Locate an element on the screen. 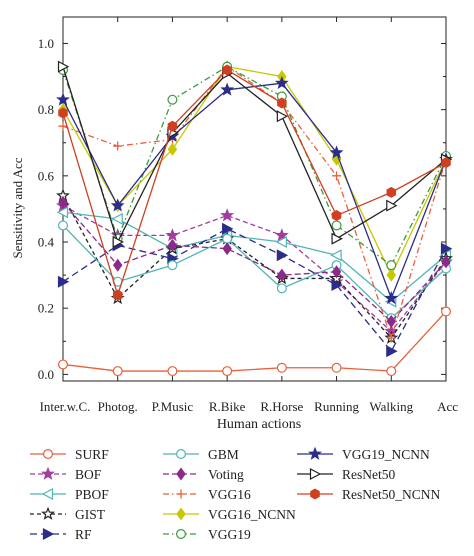 Image resolution: width=474 pixels, height=556 pixels. x-tick-label: Inter.w.C. is located at coordinates (65, 406).